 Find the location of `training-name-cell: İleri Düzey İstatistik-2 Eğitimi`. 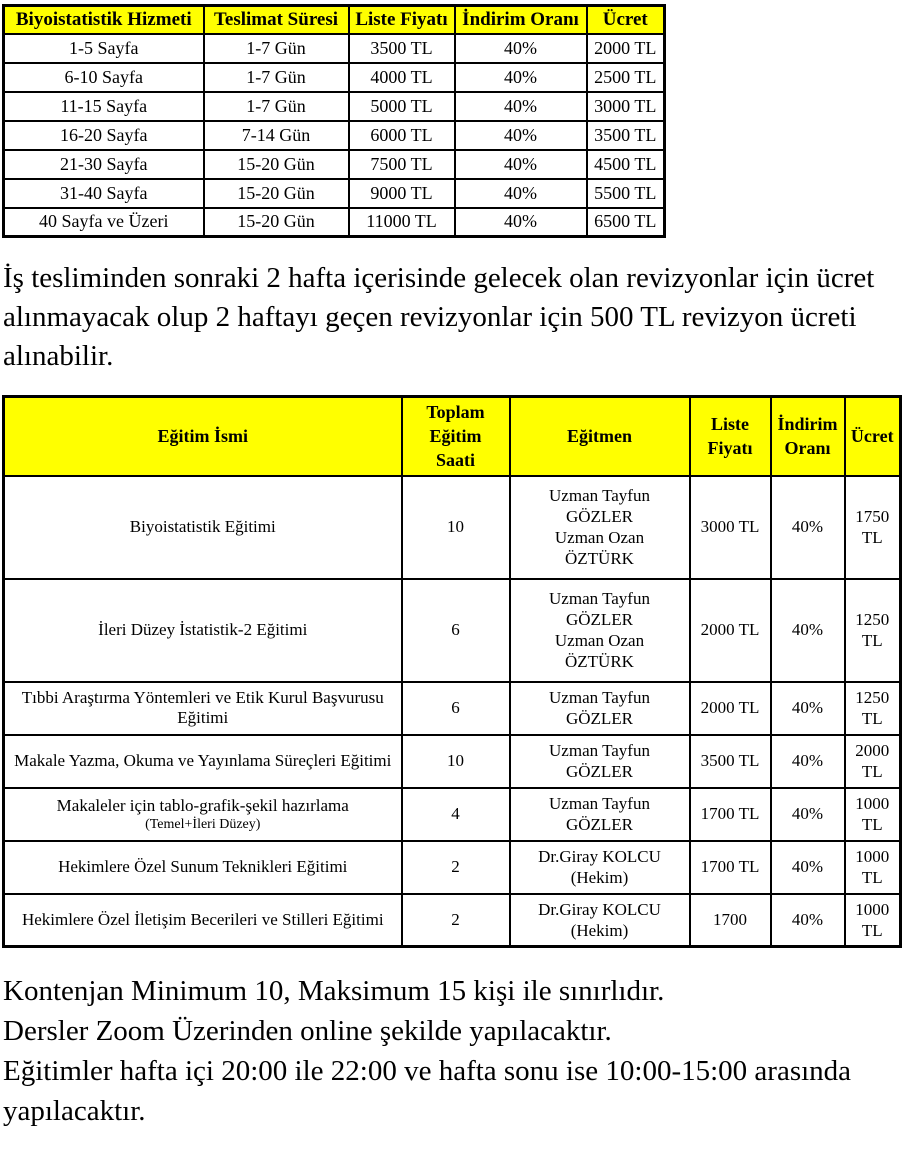

training-name-cell: İleri Düzey İstatistik-2 Eğitimi is located at coordinates (202, 630).